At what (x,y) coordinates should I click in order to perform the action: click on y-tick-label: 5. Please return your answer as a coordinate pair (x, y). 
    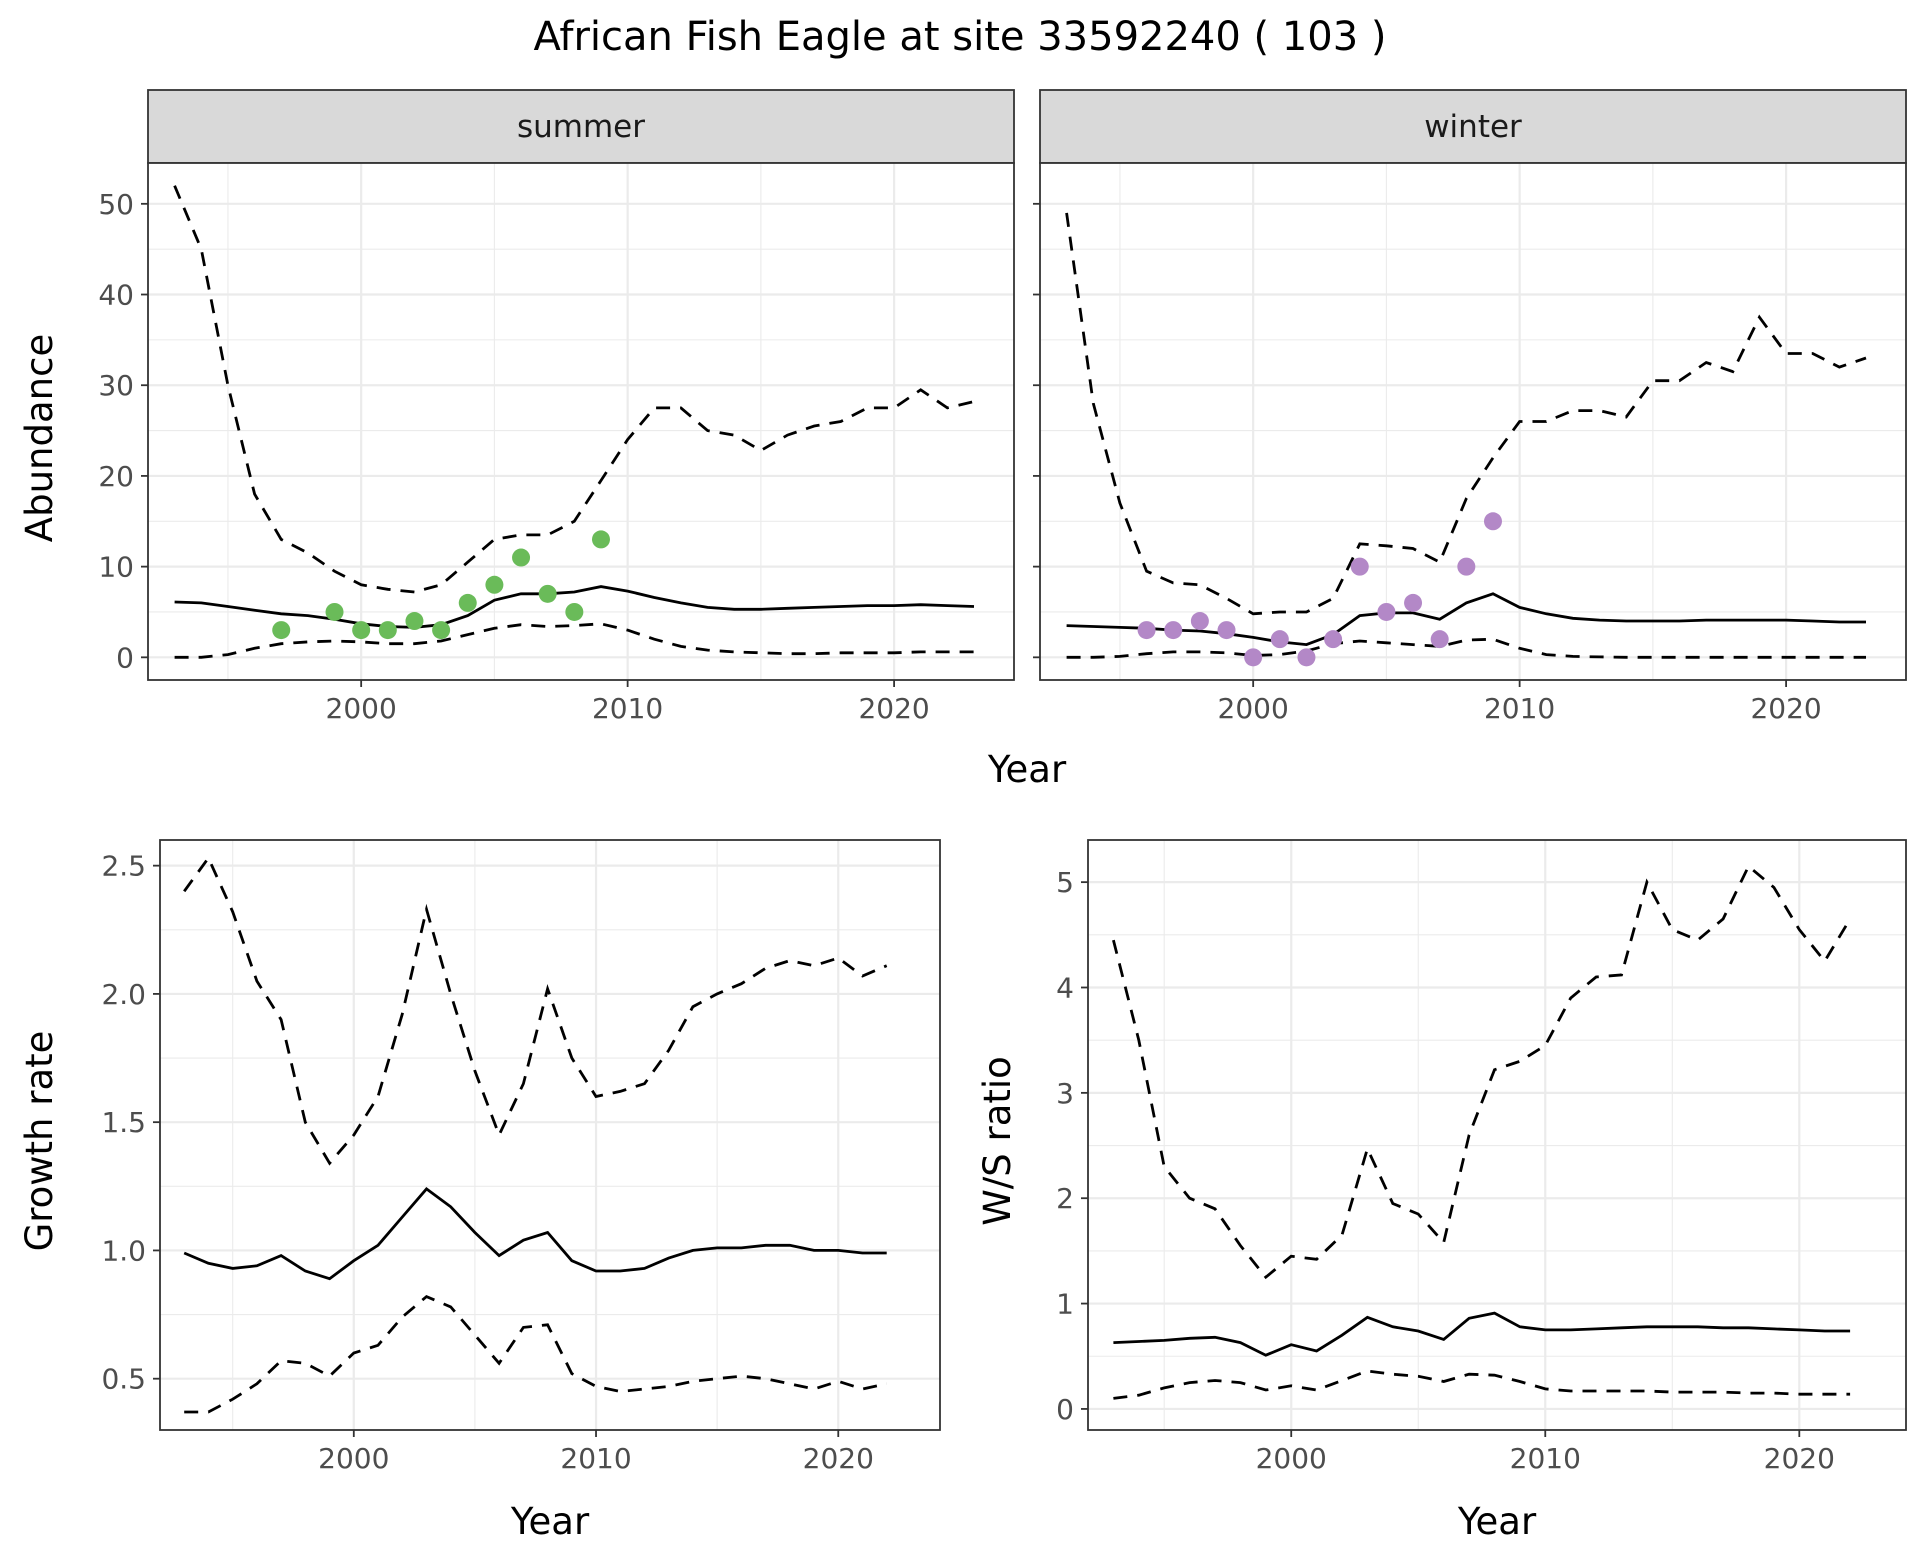
    Looking at the image, I should click on (1065, 882).